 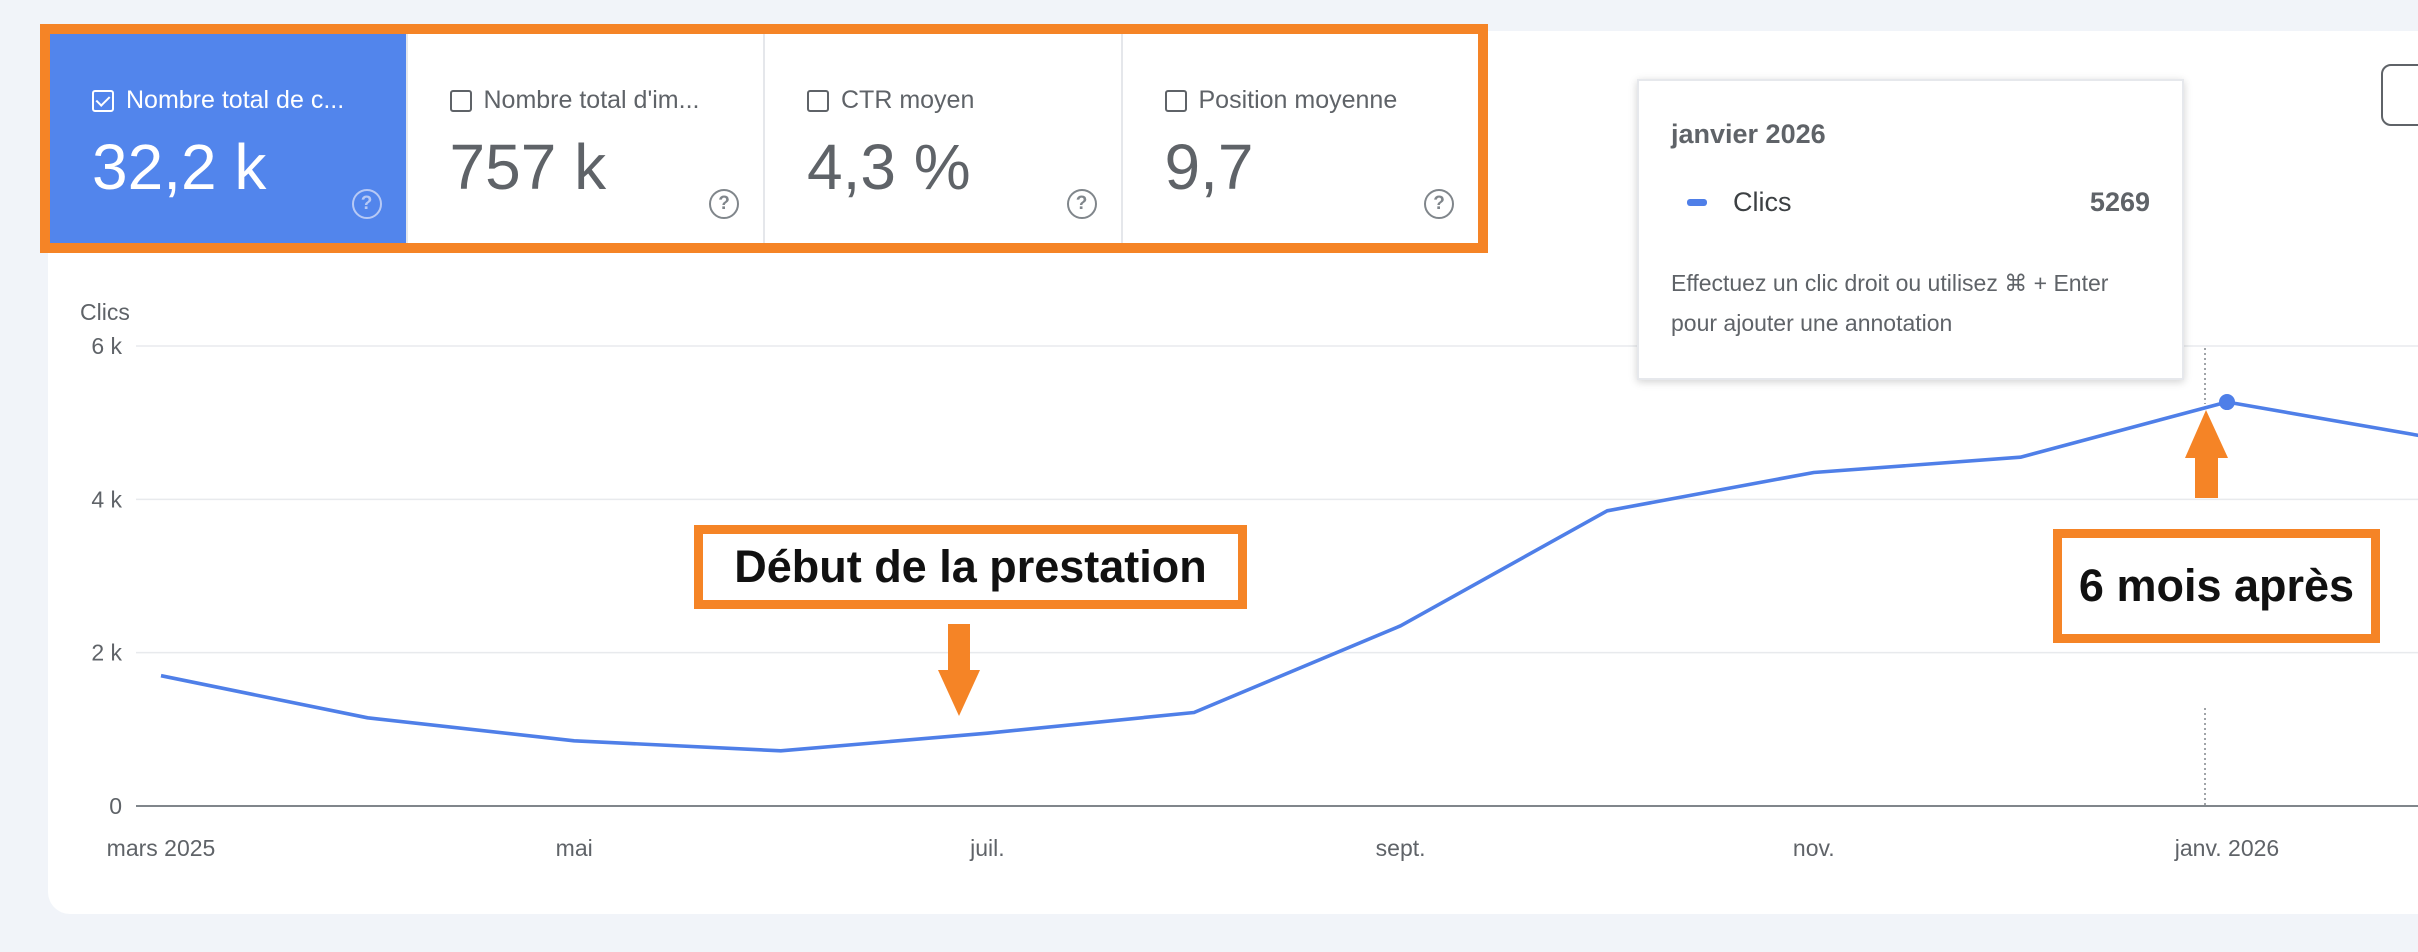 I want to click on callout-six-months-later: 6 mois après, so click(x=2216, y=586).